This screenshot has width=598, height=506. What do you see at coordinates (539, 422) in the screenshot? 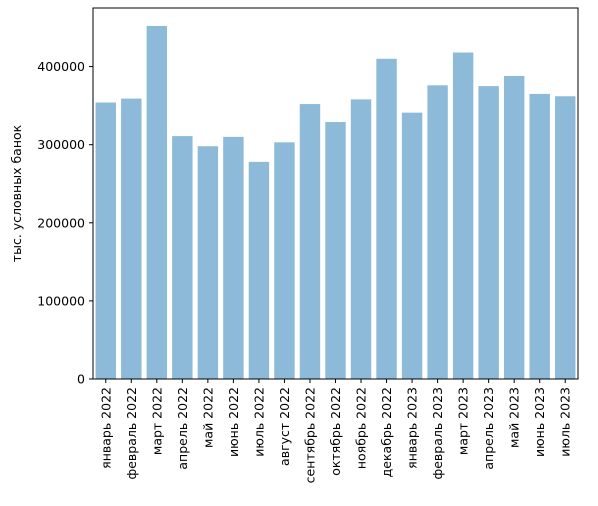
I see `x-tick-label: июнь 2023` at bounding box center [539, 422].